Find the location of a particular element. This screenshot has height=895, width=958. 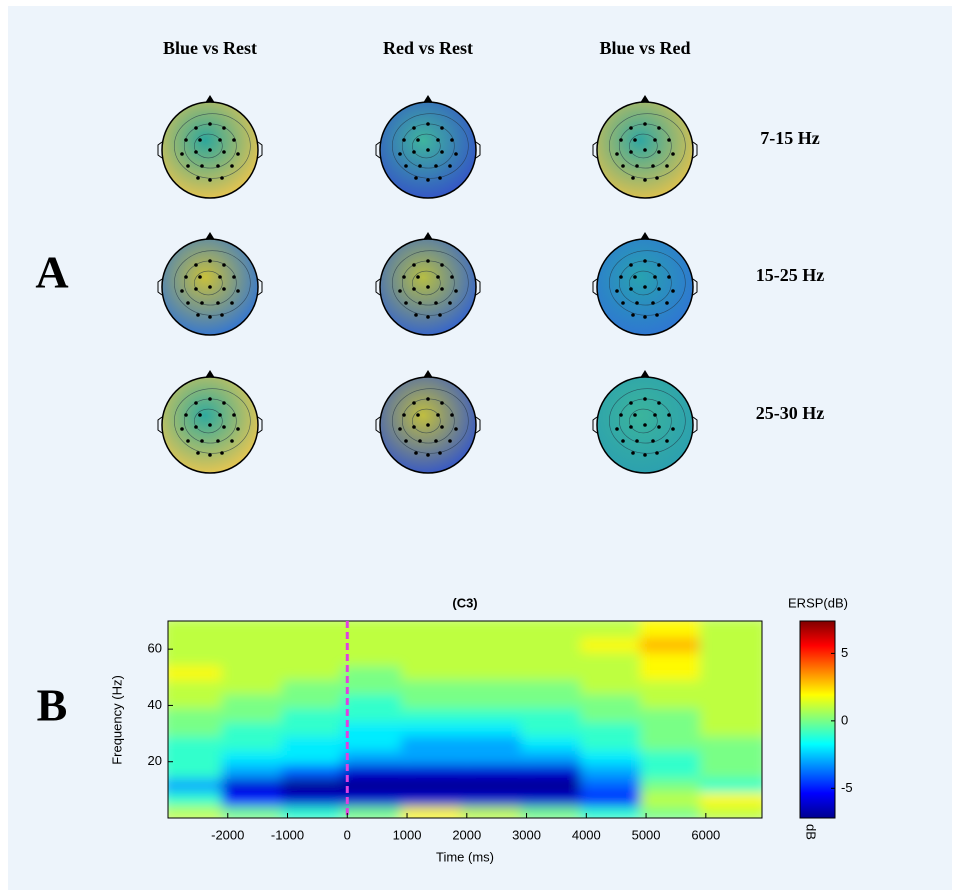

x-tick-label: 3000 is located at coordinates (526, 834).